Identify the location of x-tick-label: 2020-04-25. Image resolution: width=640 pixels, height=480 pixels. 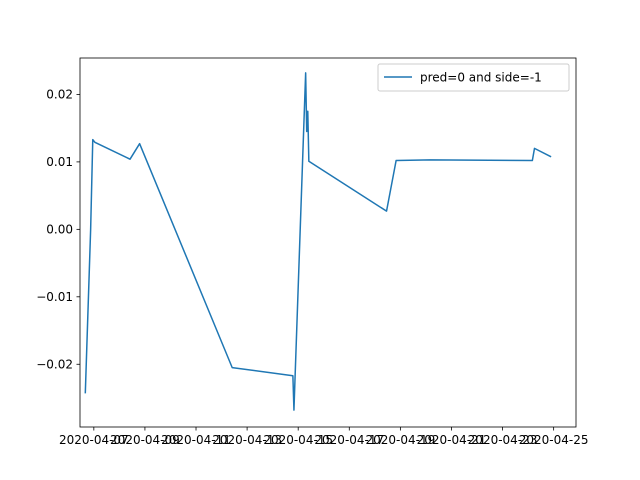
(554, 440).